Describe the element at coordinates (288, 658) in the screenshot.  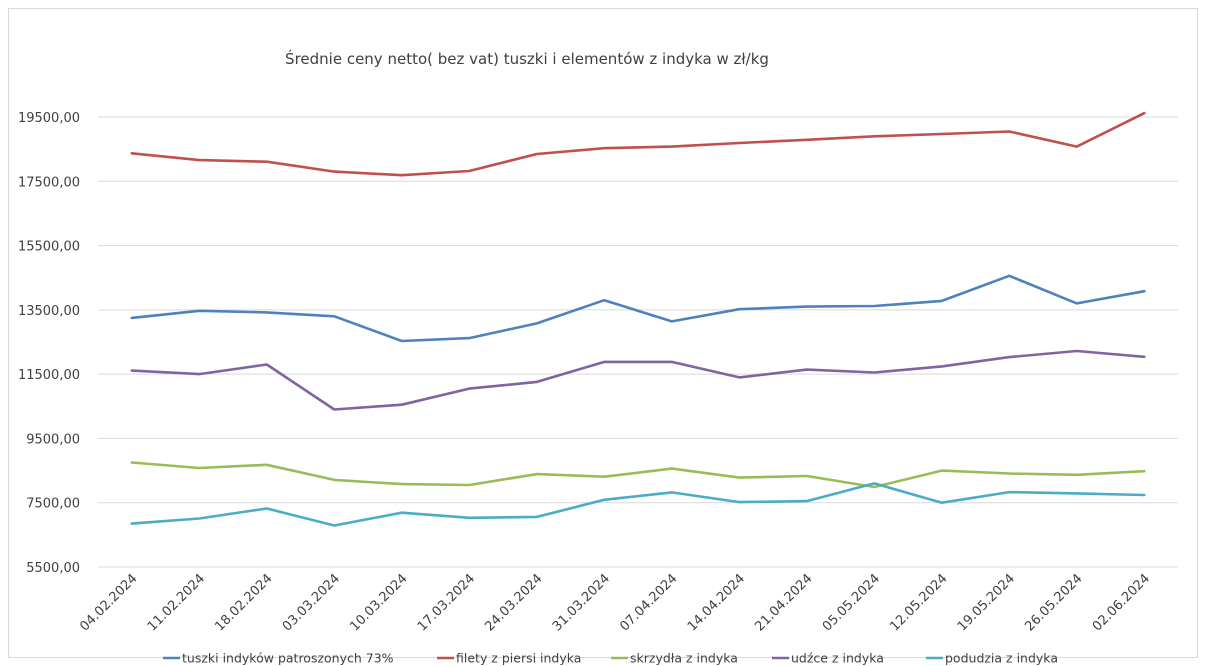
I see `legend-label: tuszki indyków patroszonych 73%` at that location.